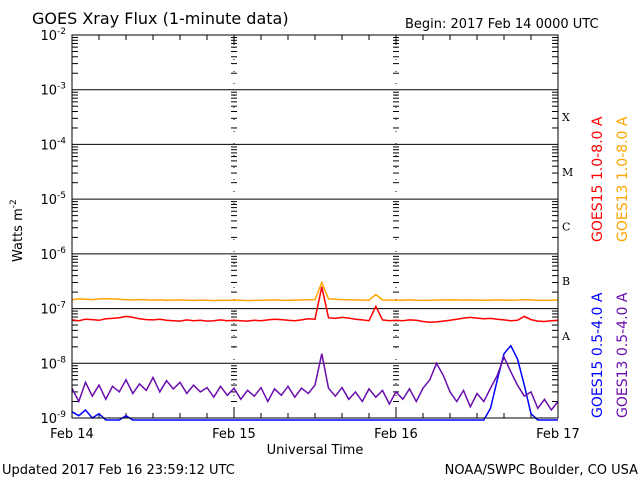  Describe the element at coordinates (623, 179) in the screenshot. I see `legend-entry: GOES13 1.0-8.0 A` at that location.